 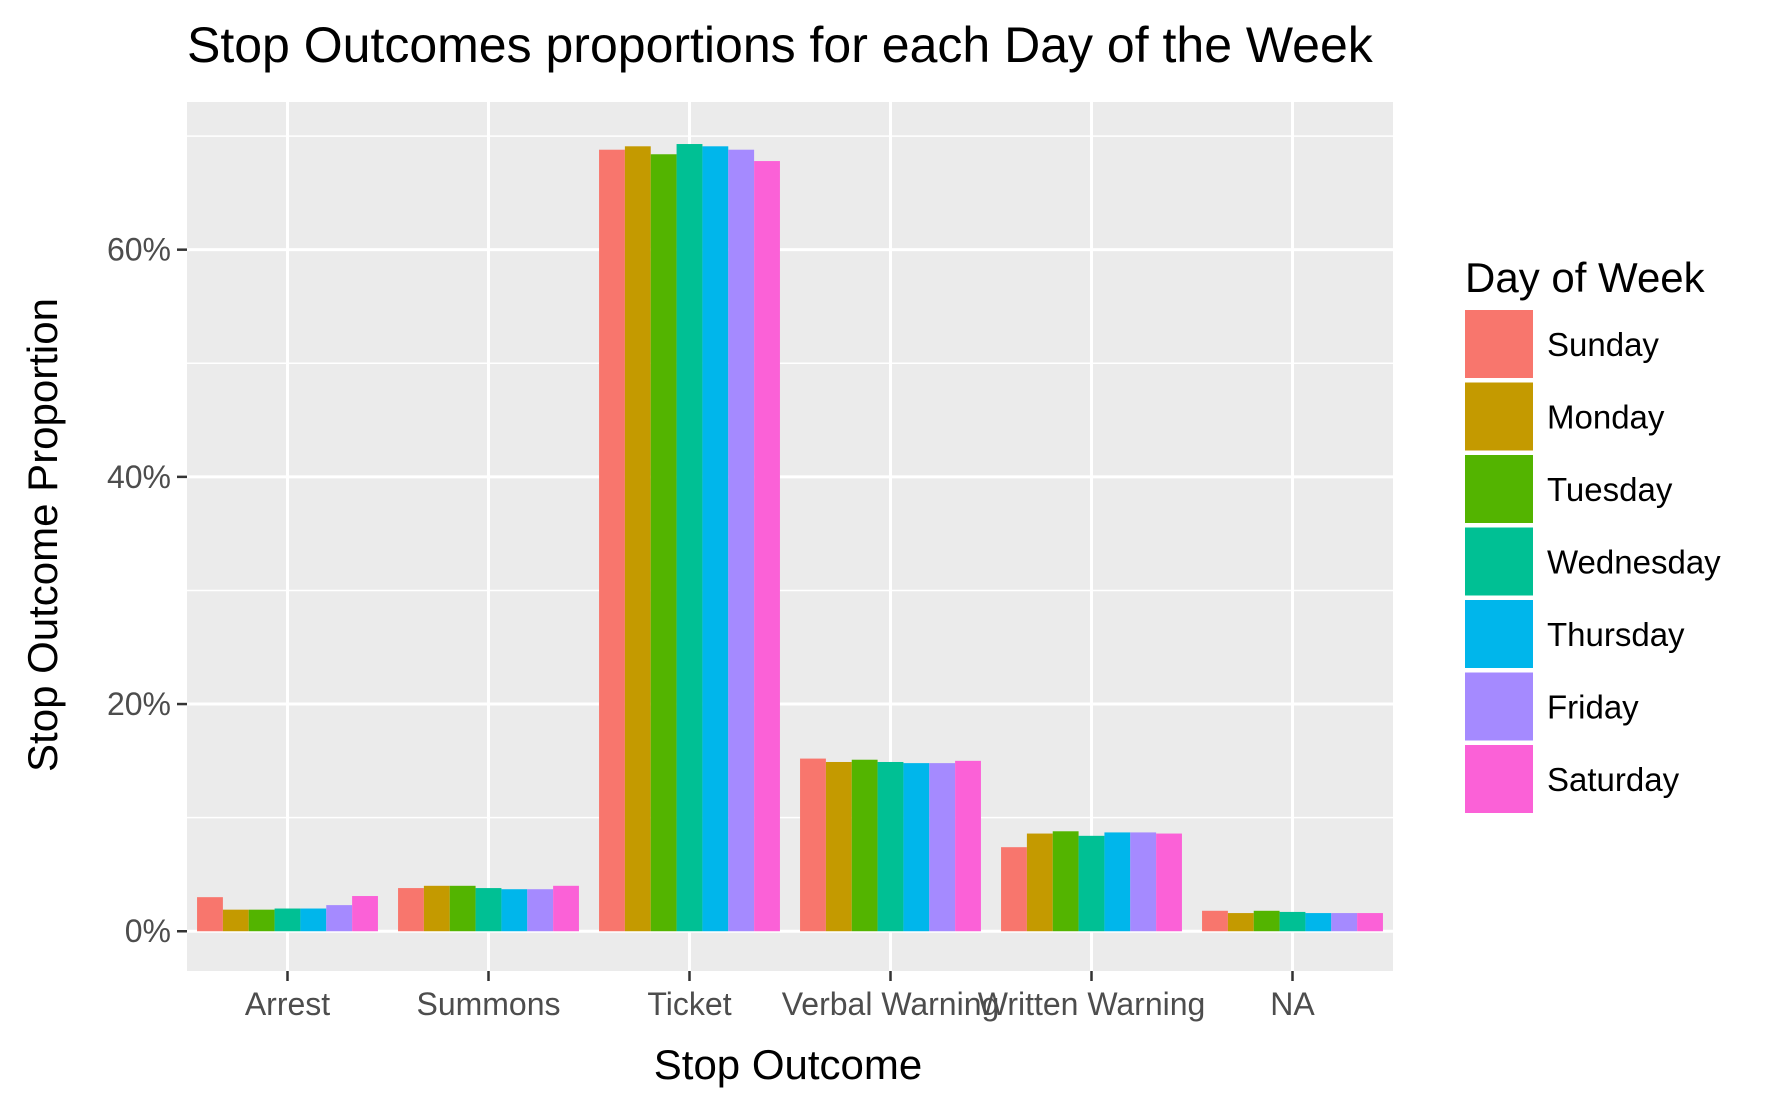 What do you see at coordinates (1585, 277) in the screenshot?
I see `legend-title: Day of Week` at bounding box center [1585, 277].